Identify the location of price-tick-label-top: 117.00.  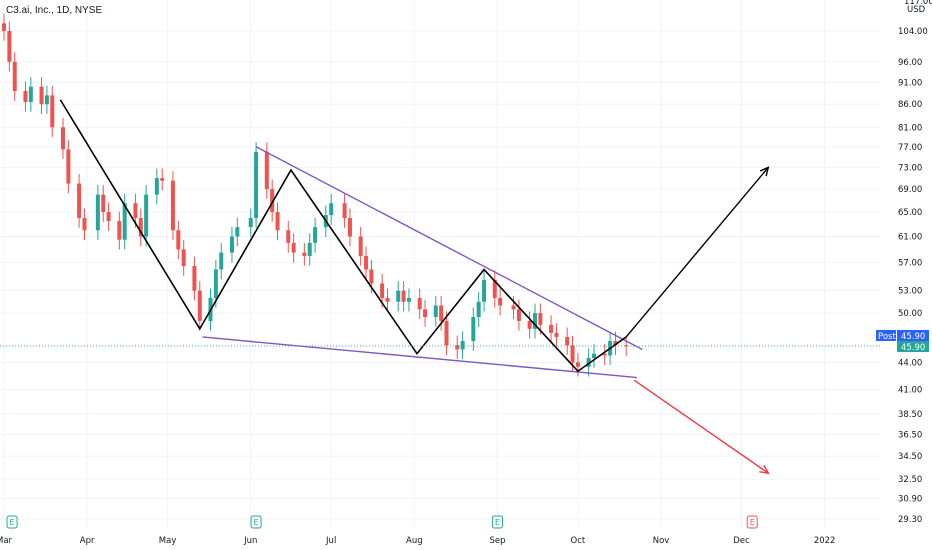
(918, 3).